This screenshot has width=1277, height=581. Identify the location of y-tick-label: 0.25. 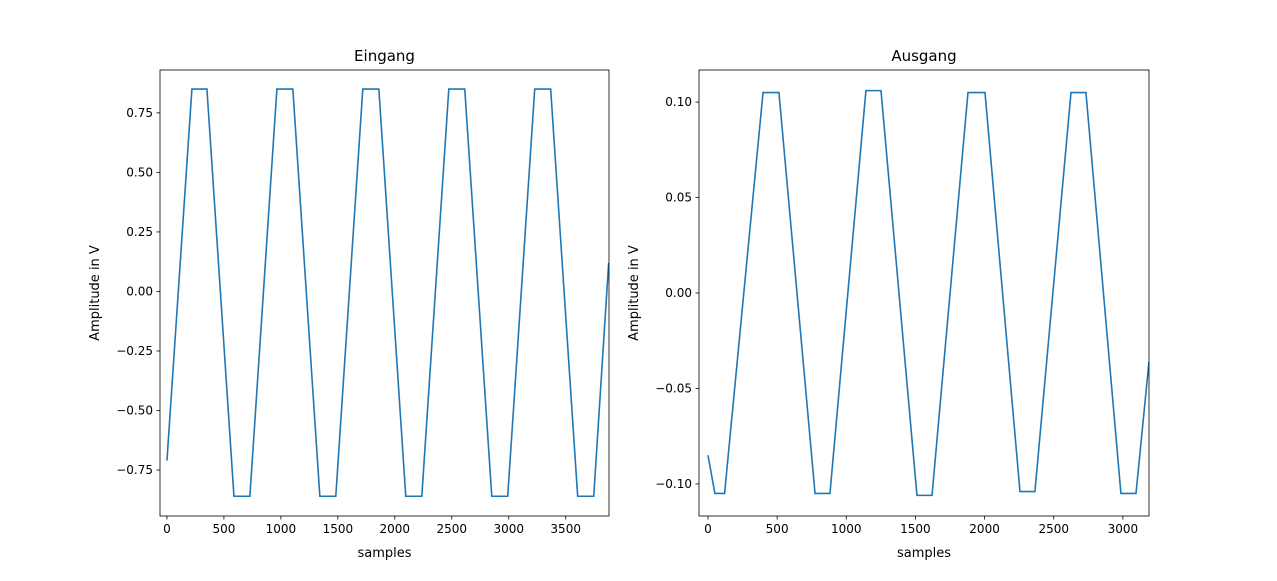
(139, 232).